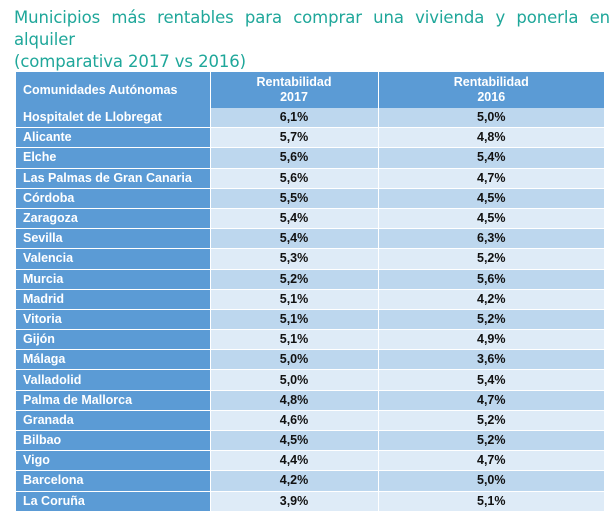 Image resolution: width=615 pixels, height=528 pixels. I want to click on rentabilidad-2017-cell: 4,2%, so click(294, 481).